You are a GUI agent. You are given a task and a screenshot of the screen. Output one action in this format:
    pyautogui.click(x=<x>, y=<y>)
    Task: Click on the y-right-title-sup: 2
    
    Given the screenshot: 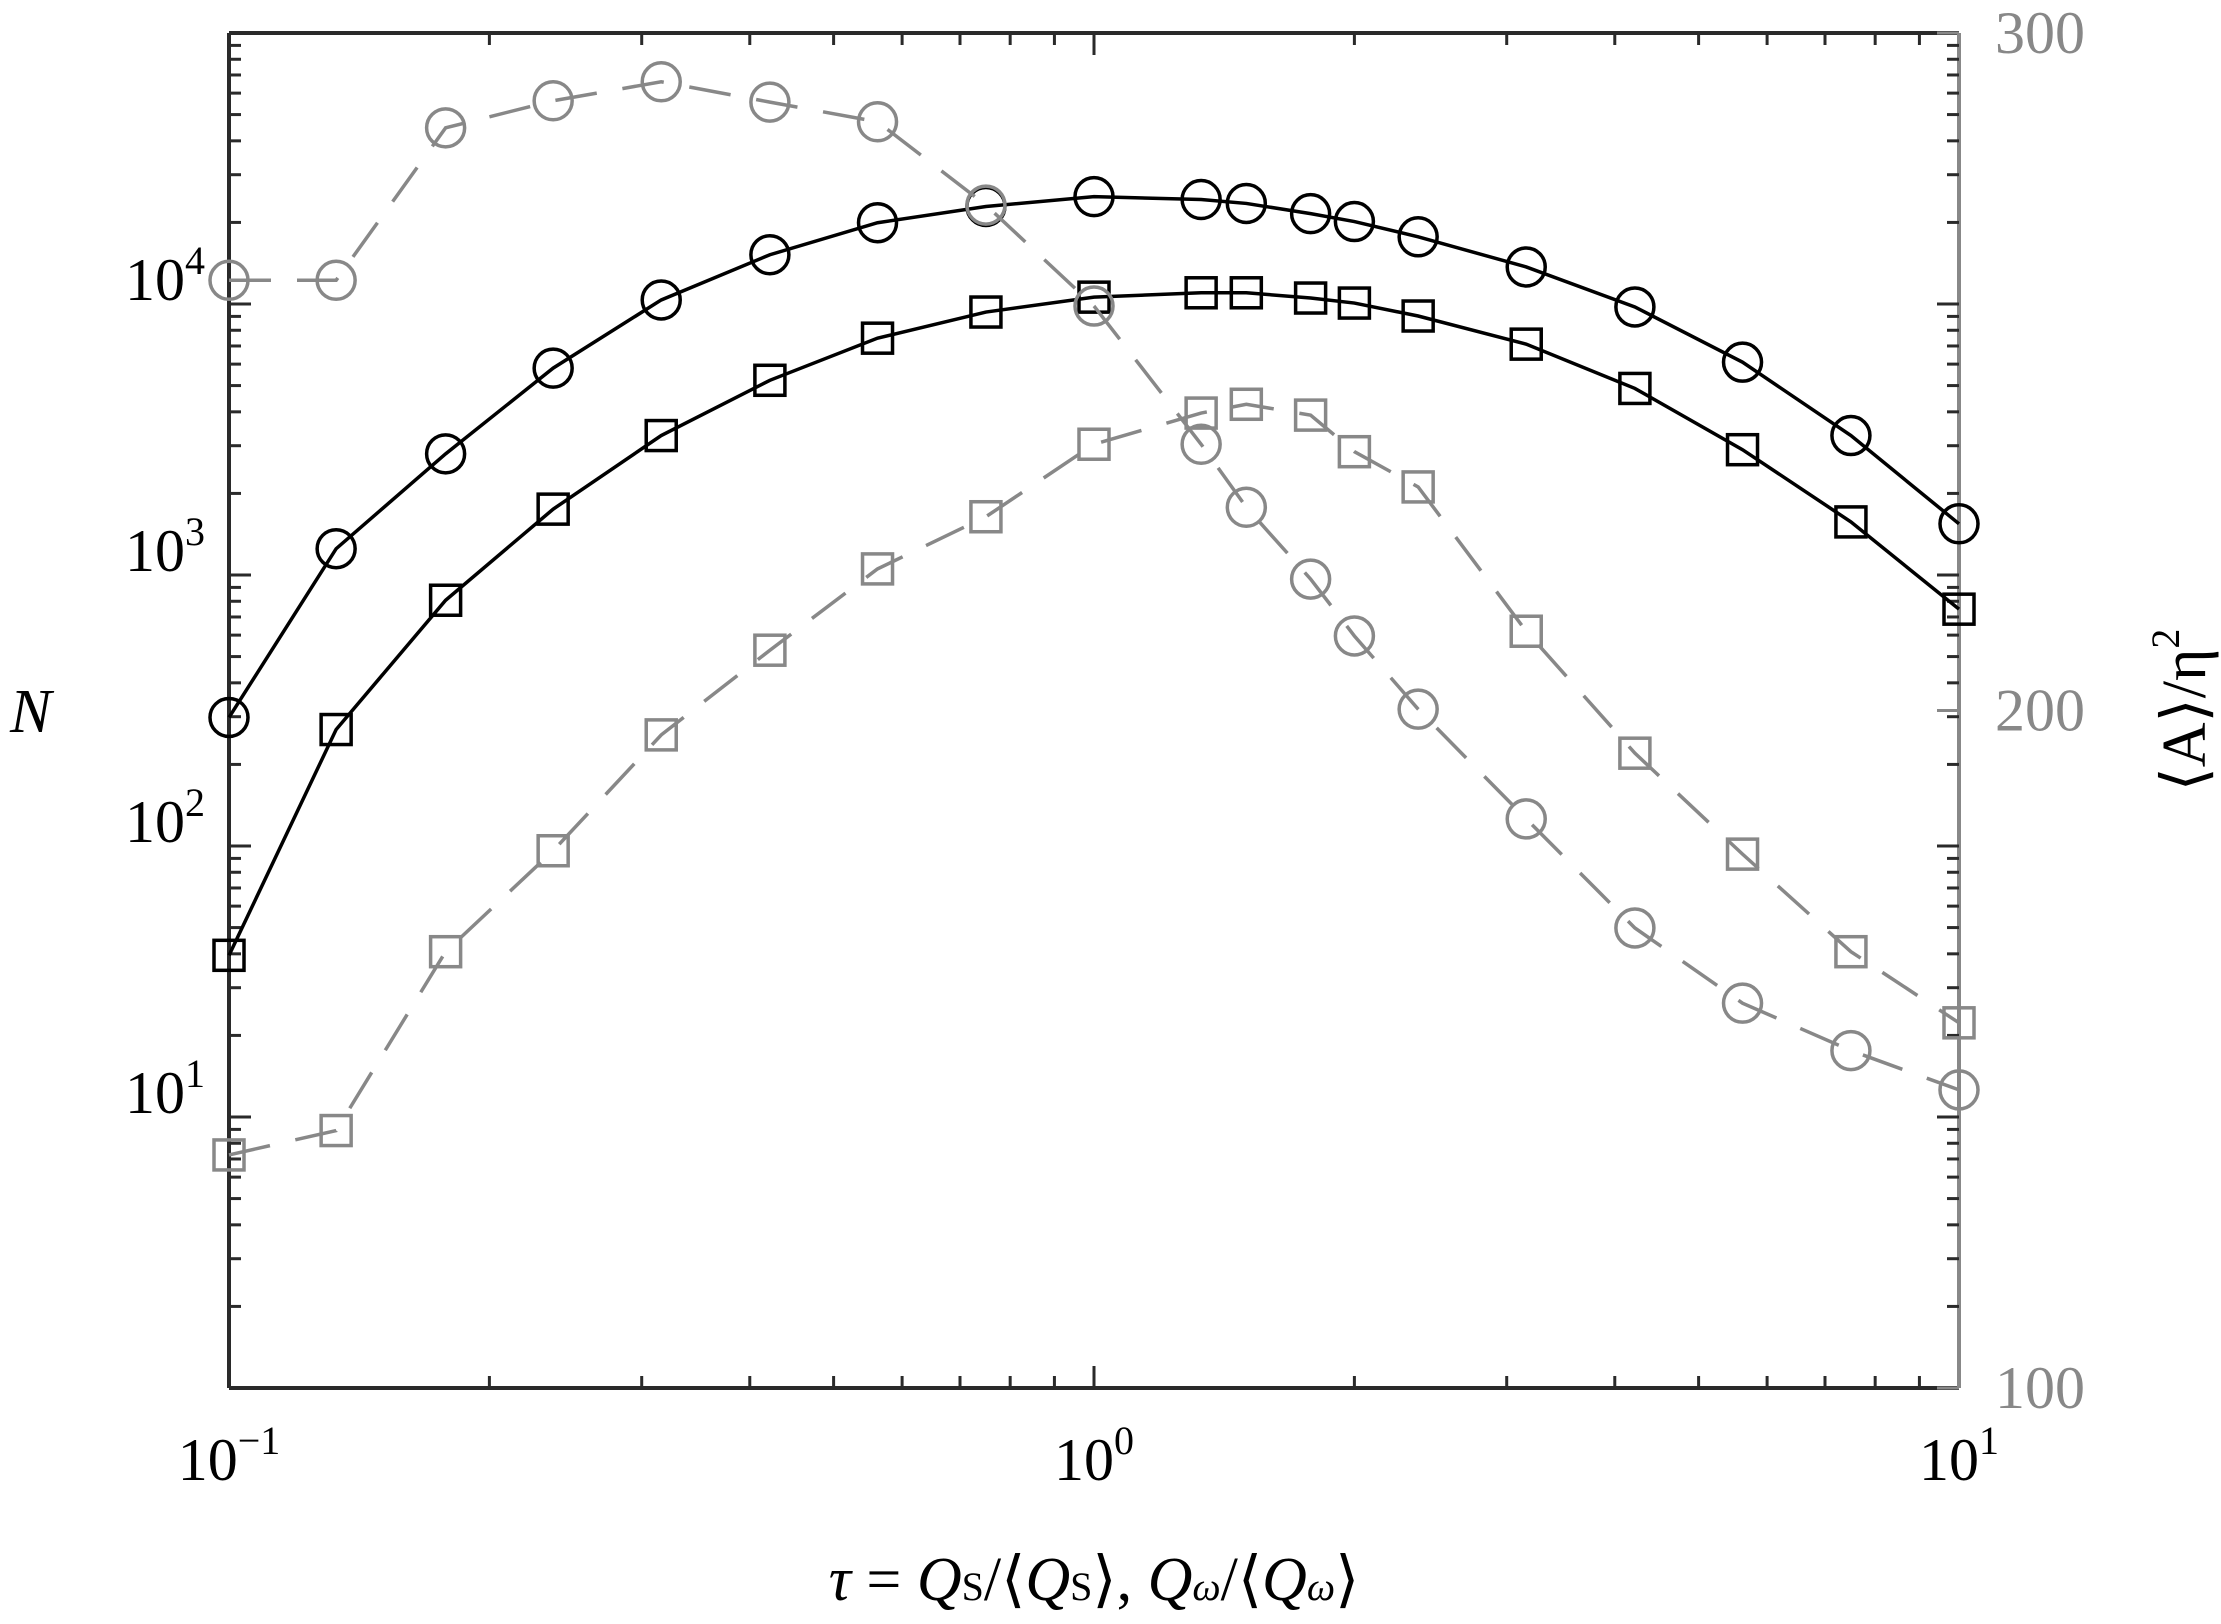 What is the action you would take?
    pyautogui.click(x=2165, y=639)
    